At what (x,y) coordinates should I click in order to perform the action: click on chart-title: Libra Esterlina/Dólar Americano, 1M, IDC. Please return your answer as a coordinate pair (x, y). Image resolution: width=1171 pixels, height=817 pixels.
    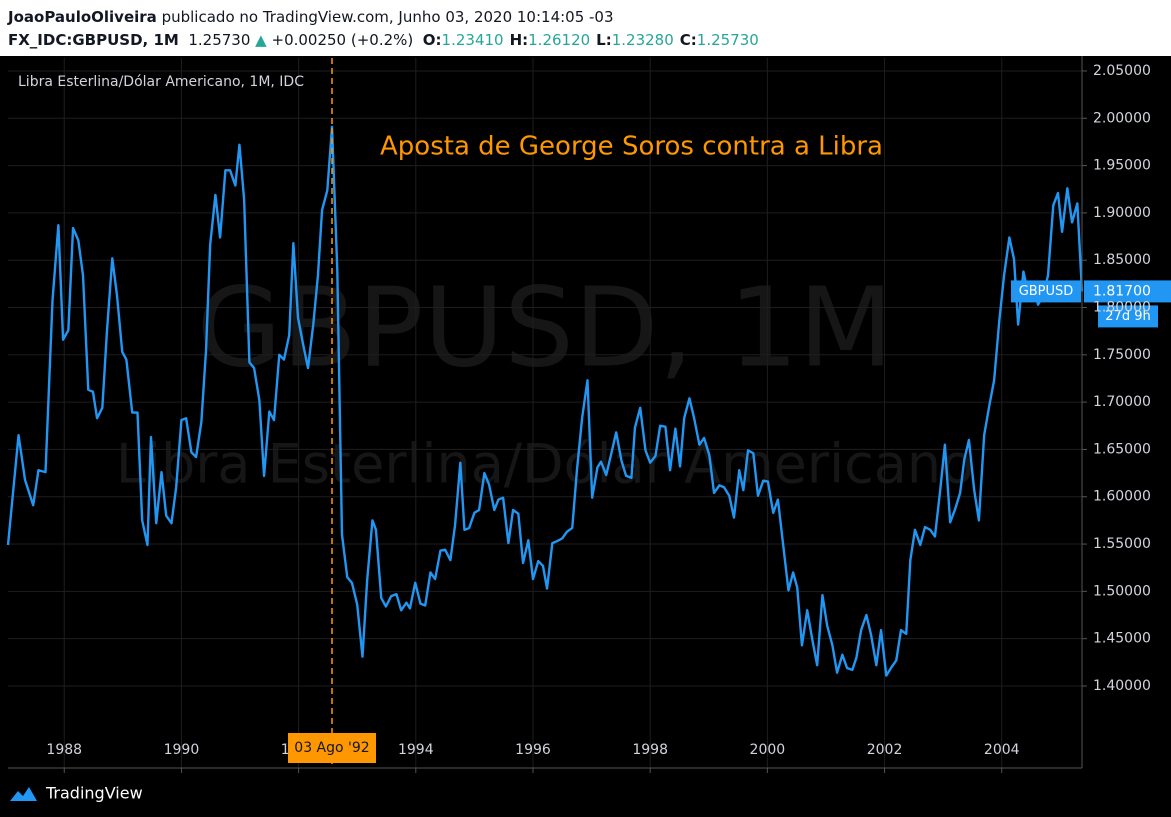
    Looking at the image, I should click on (161, 82).